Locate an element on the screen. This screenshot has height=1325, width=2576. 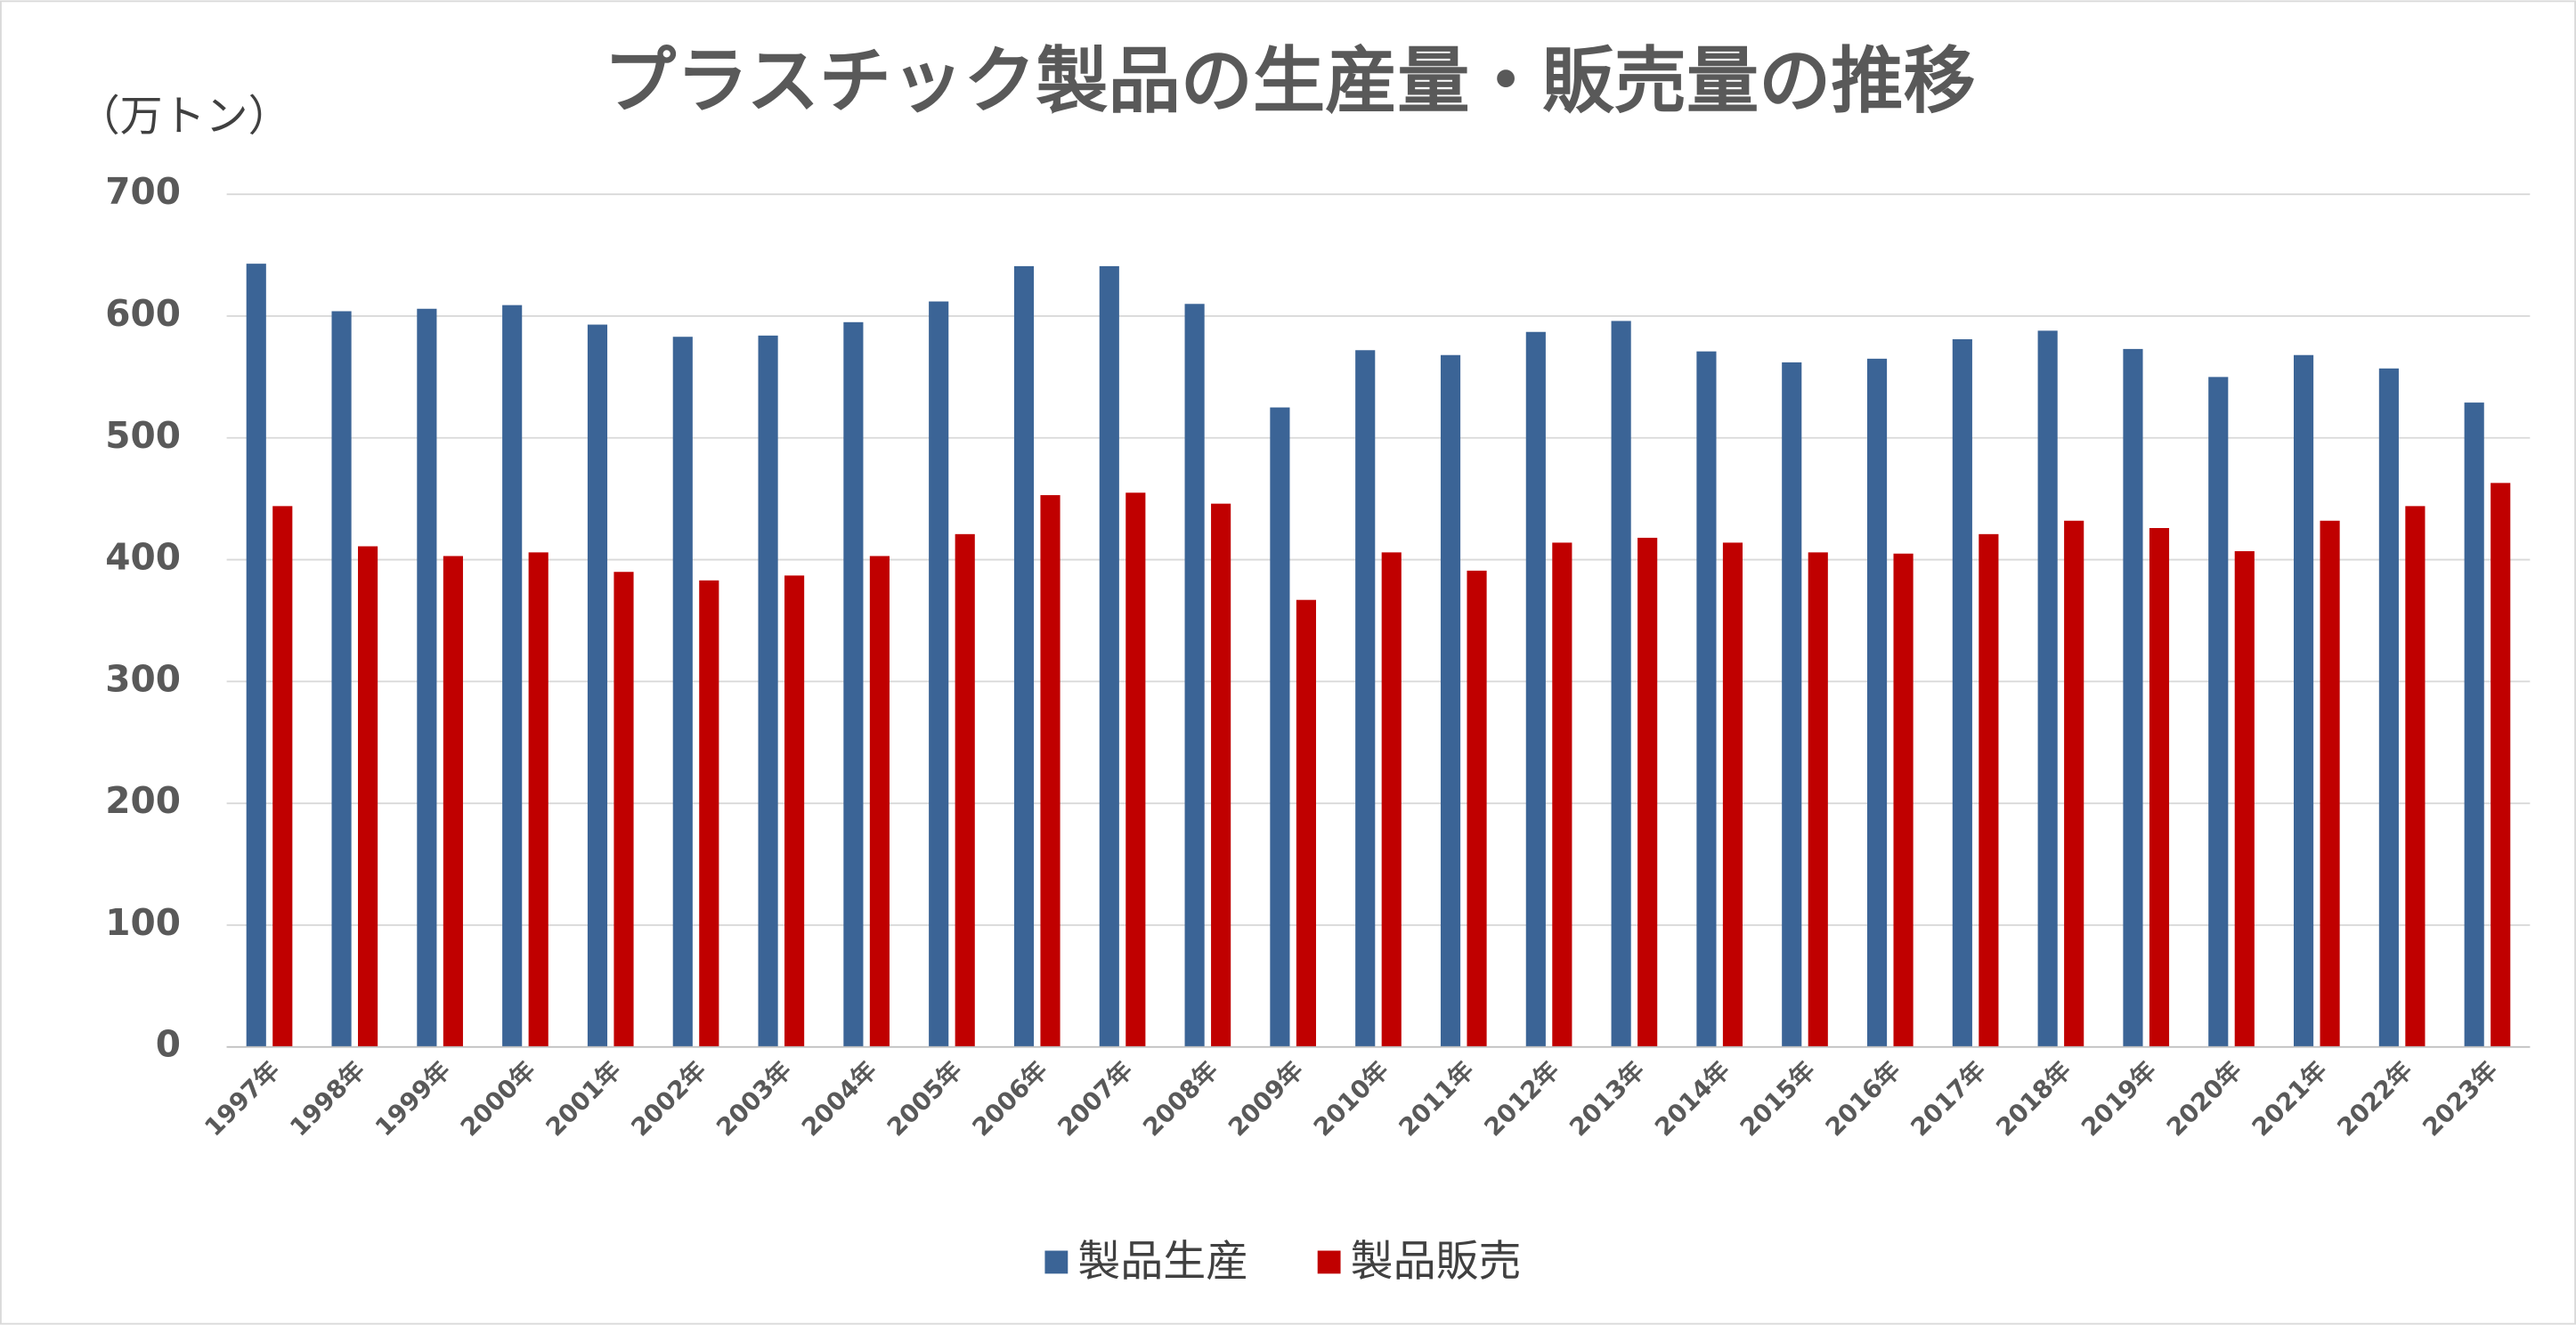
chart-title: プラスチック製品の生産量・販売量の推移 is located at coordinates (1290, 82).